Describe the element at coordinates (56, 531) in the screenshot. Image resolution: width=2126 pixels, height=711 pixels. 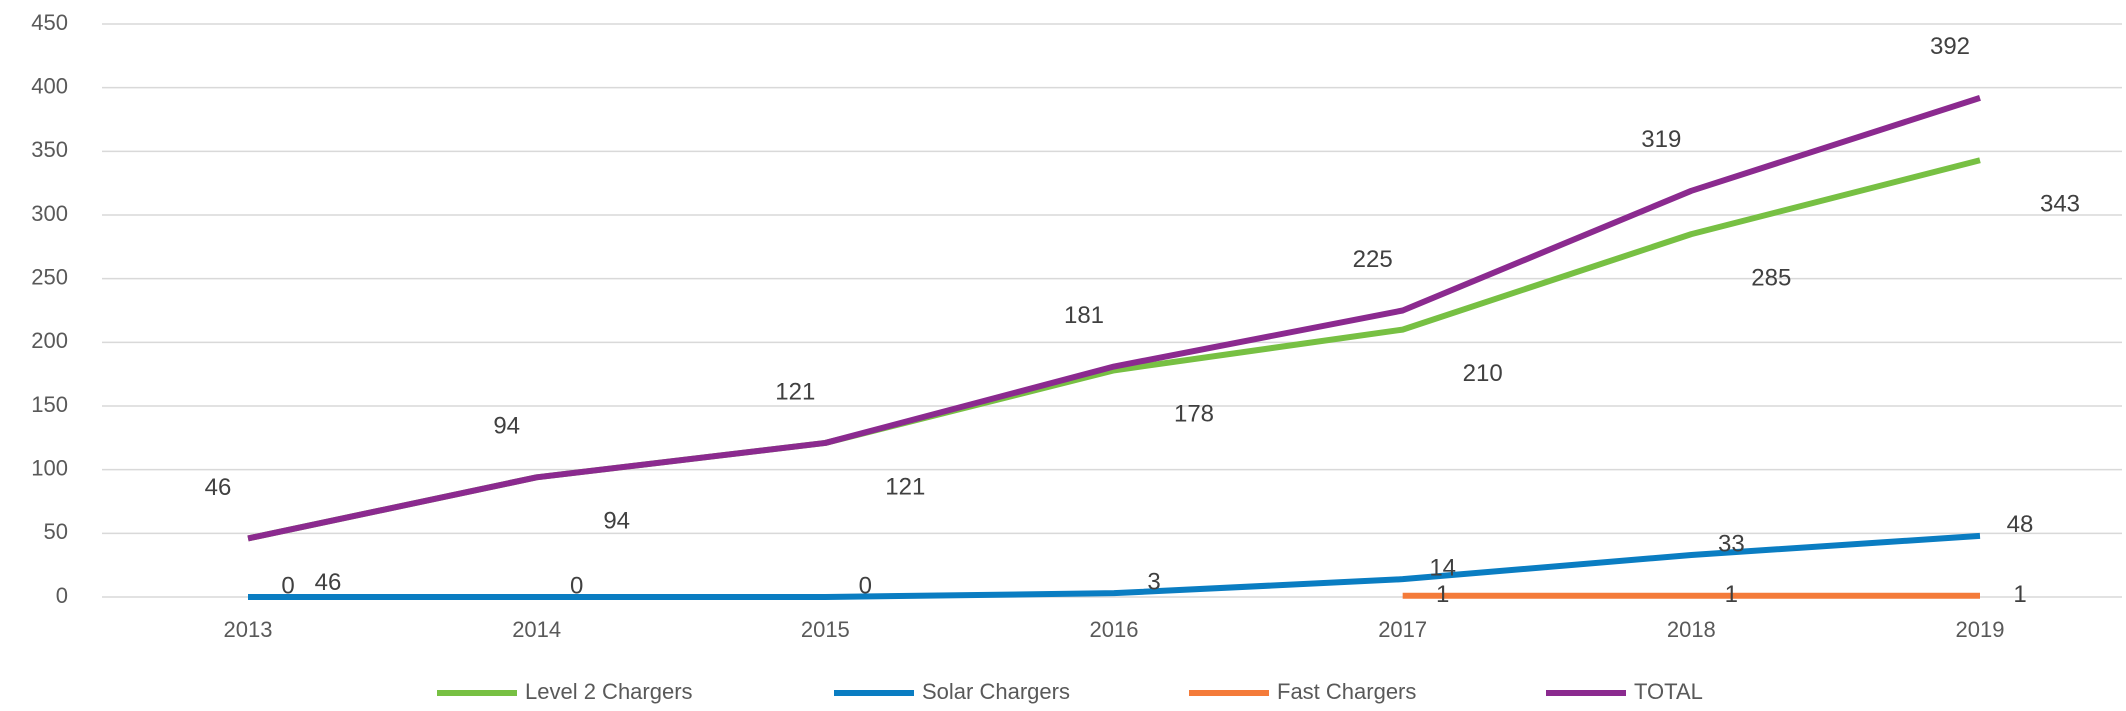
I see `y-tick-label: 50` at that location.